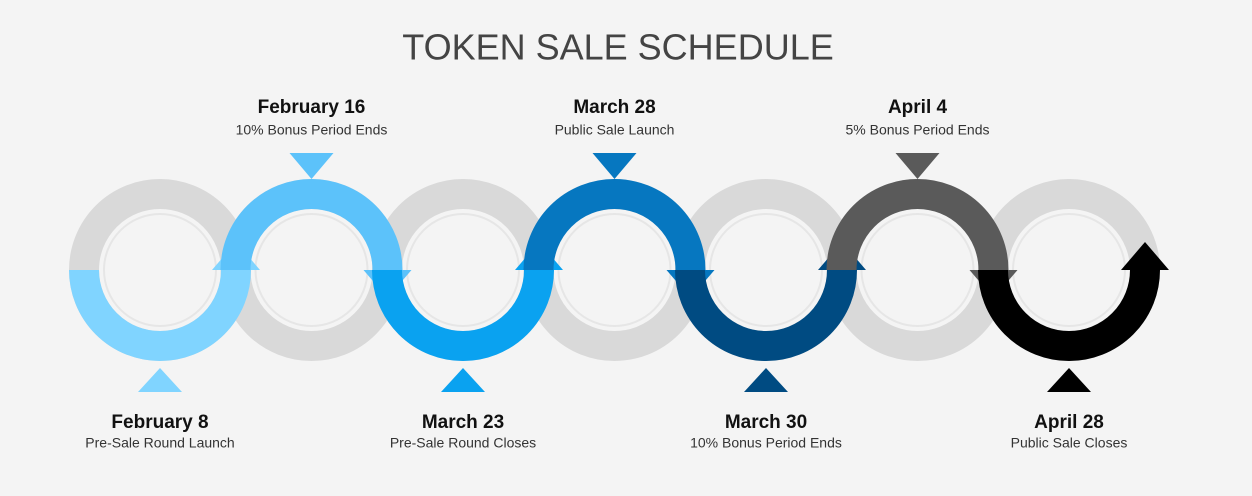 The image size is (1252, 496). Describe the element at coordinates (1069, 422) in the screenshot. I see `milestone-date: April 28` at that location.